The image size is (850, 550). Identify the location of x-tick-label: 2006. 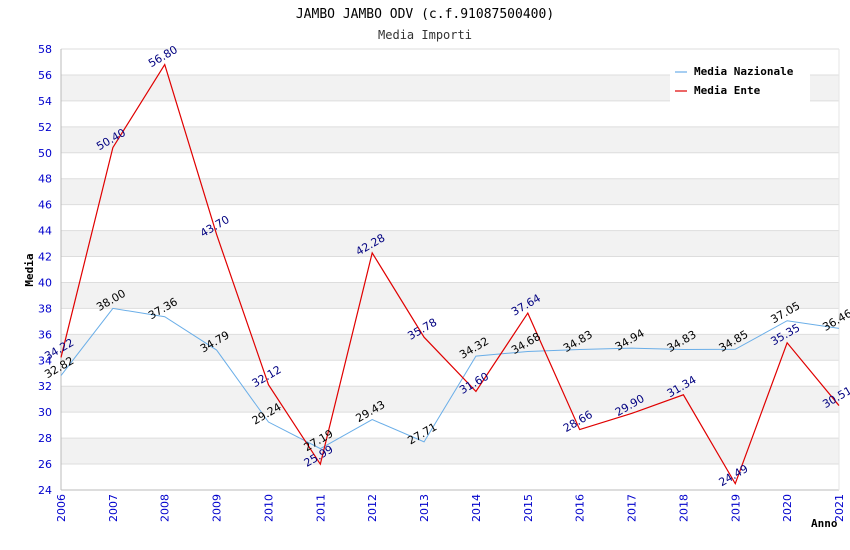
(61, 508).